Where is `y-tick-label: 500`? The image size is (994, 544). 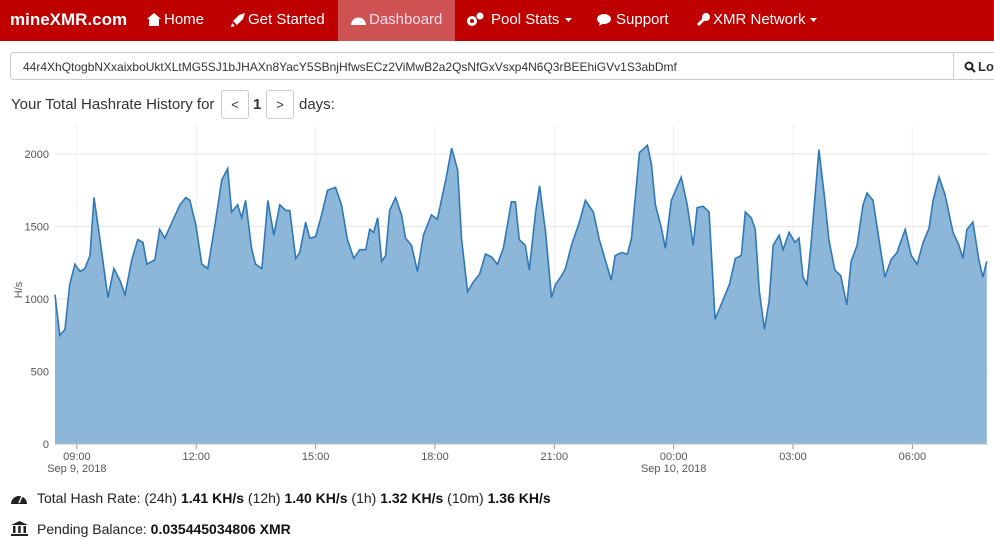
y-tick-label: 500 is located at coordinates (40, 373).